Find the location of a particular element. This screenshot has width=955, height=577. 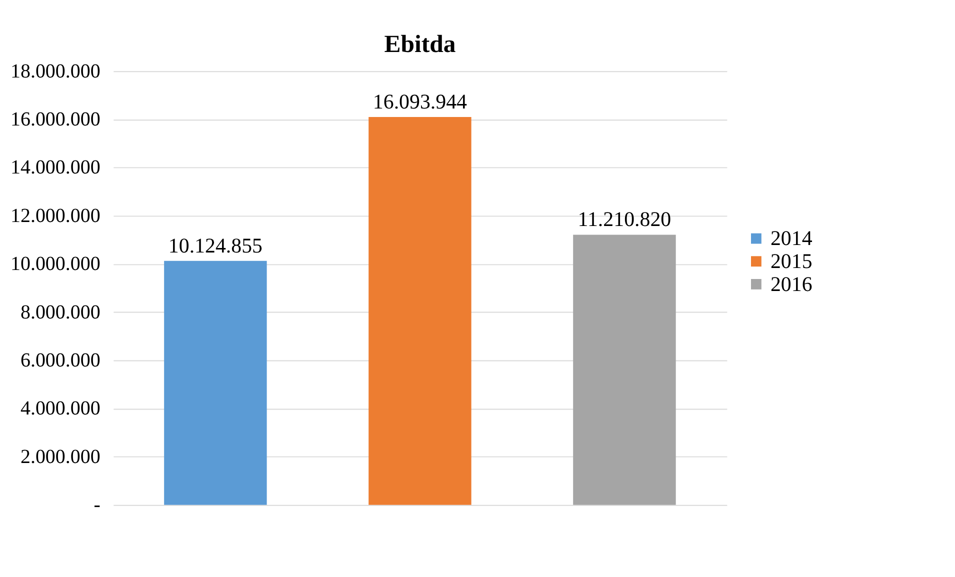

data-label: 11.210.820 is located at coordinates (625, 219).